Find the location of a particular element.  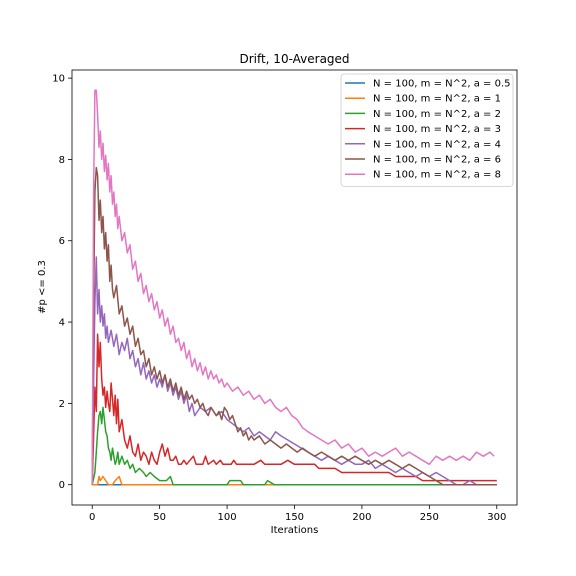

legend-label-2: N = 100, m = N^2, a = 2 is located at coordinates (437, 114).